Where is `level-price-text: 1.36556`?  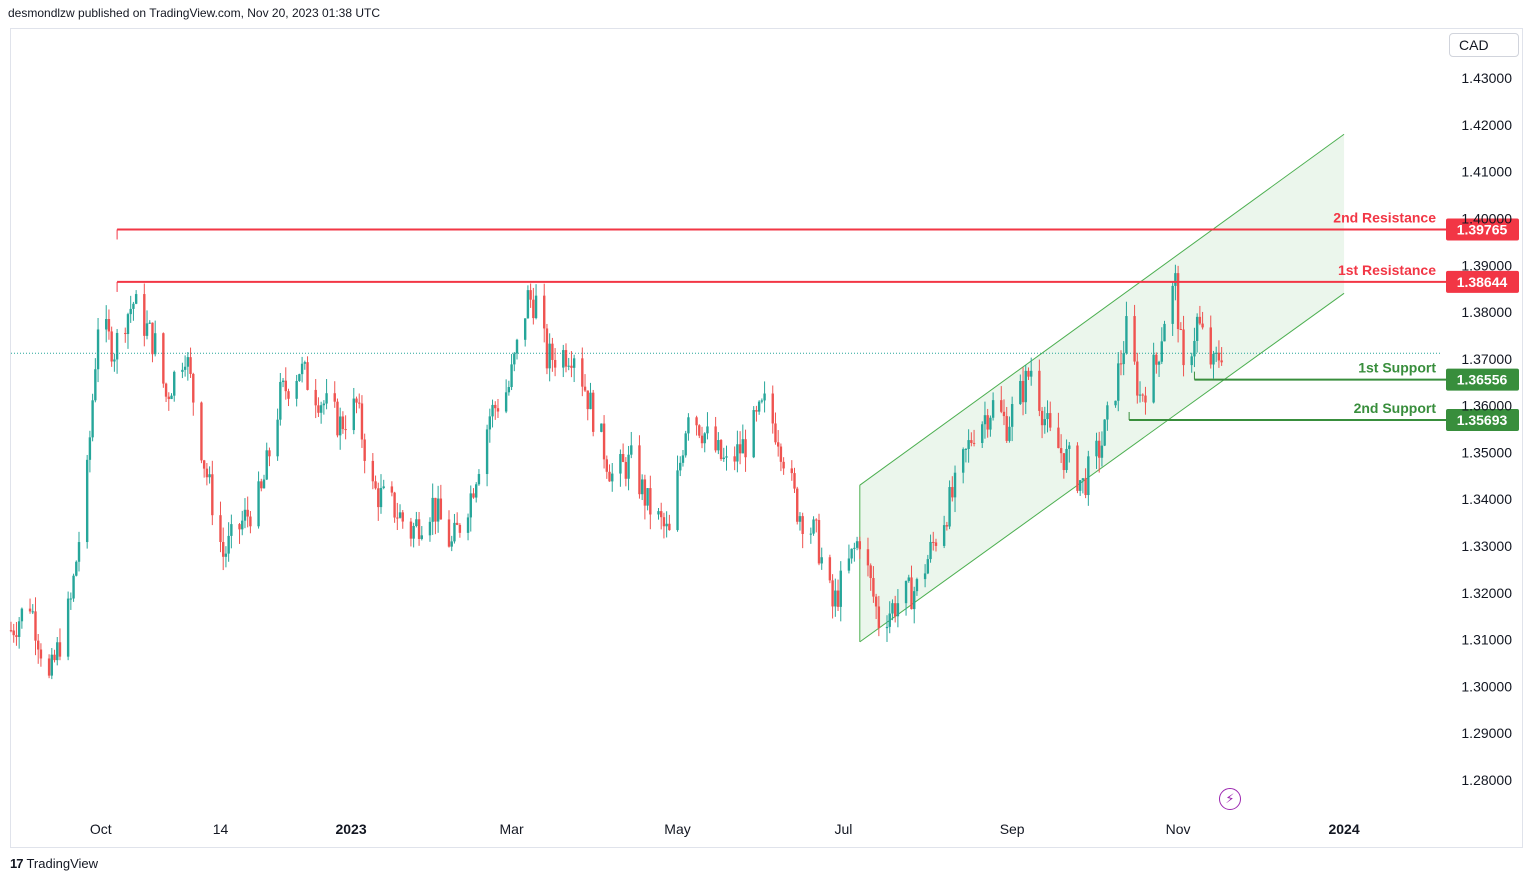 level-price-text: 1.36556 is located at coordinates (1482, 380).